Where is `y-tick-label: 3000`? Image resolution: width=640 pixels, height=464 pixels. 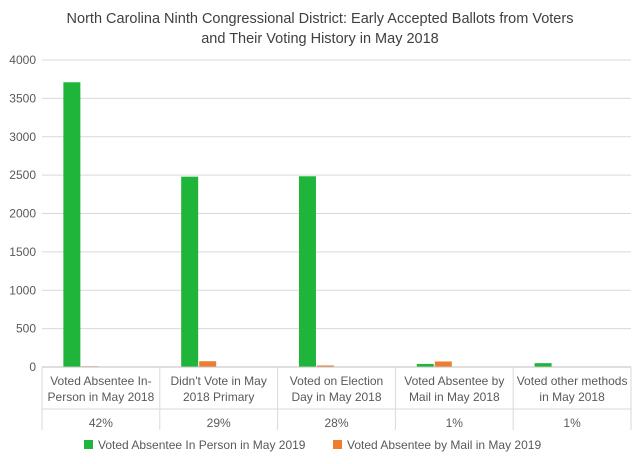 y-tick-label: 3000 is located at coordinates (22, 137).